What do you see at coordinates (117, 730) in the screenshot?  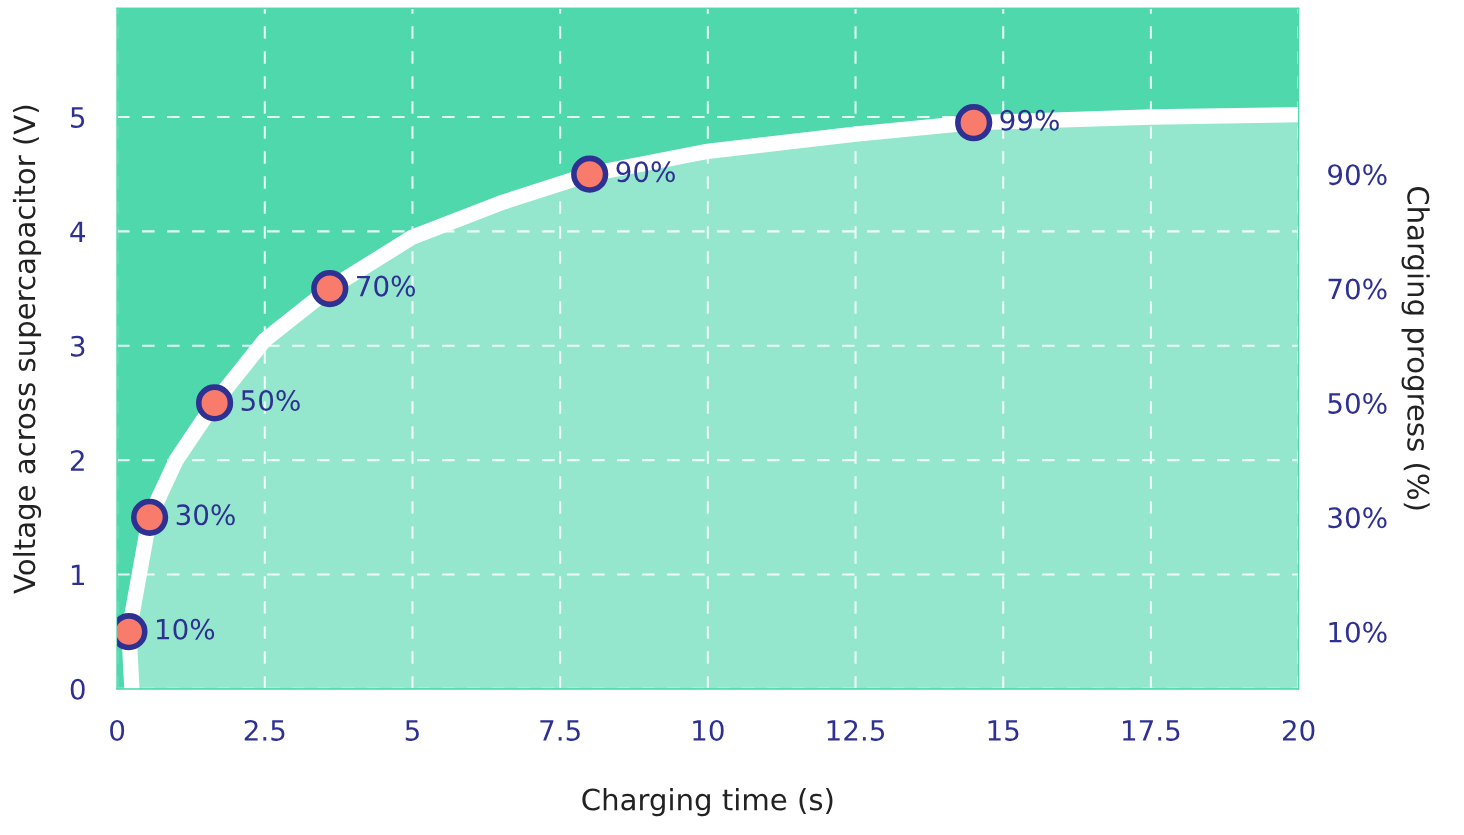 I see `x-tick-label: 0` at bounding box center [117, 730].